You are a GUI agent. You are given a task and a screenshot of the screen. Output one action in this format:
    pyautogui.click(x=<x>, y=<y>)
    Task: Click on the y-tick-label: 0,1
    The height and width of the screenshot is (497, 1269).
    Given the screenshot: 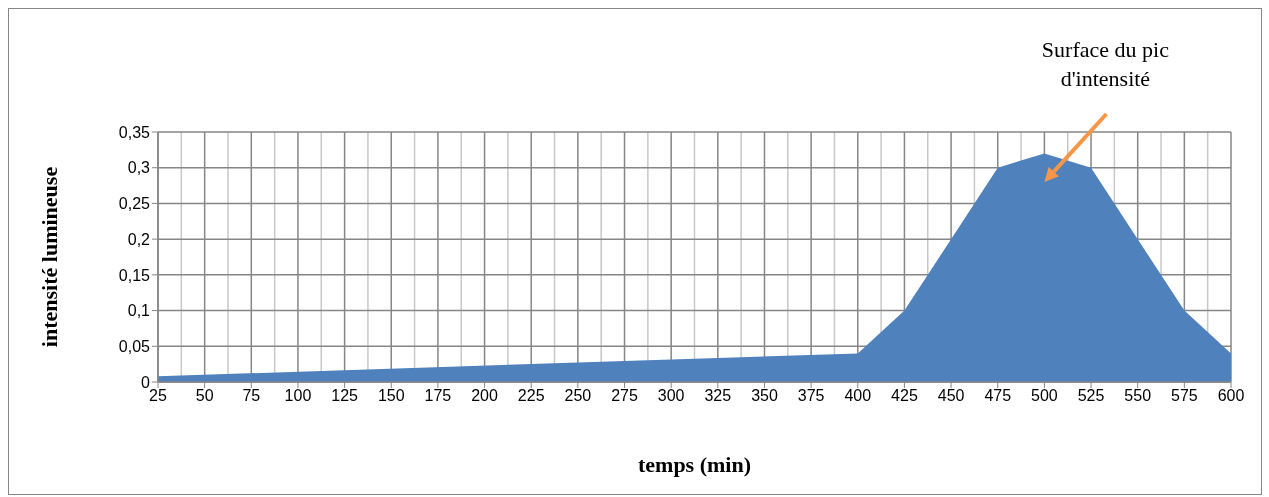 What is the action you would take?
    pyautogui.click(x=139, y=311)
    